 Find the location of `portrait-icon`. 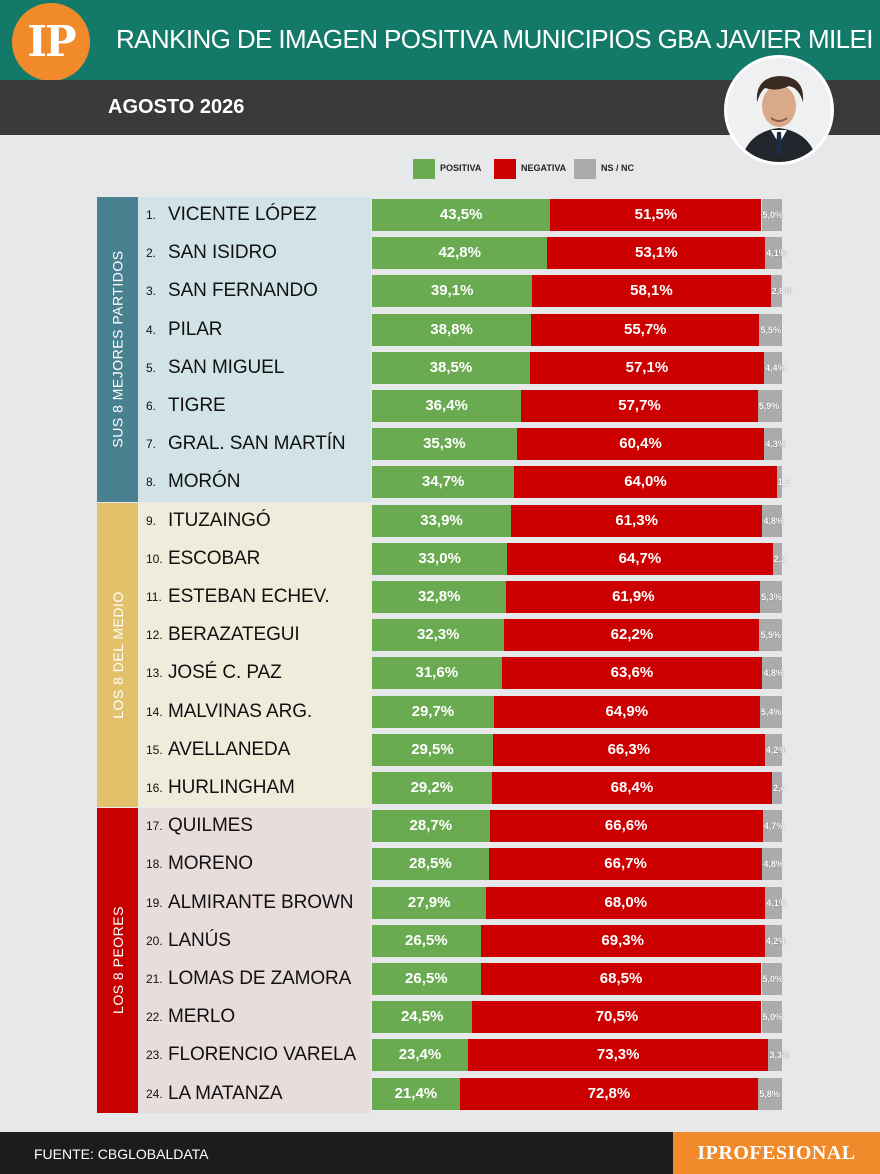

portrait-icon is located at coordinates (779, 110).